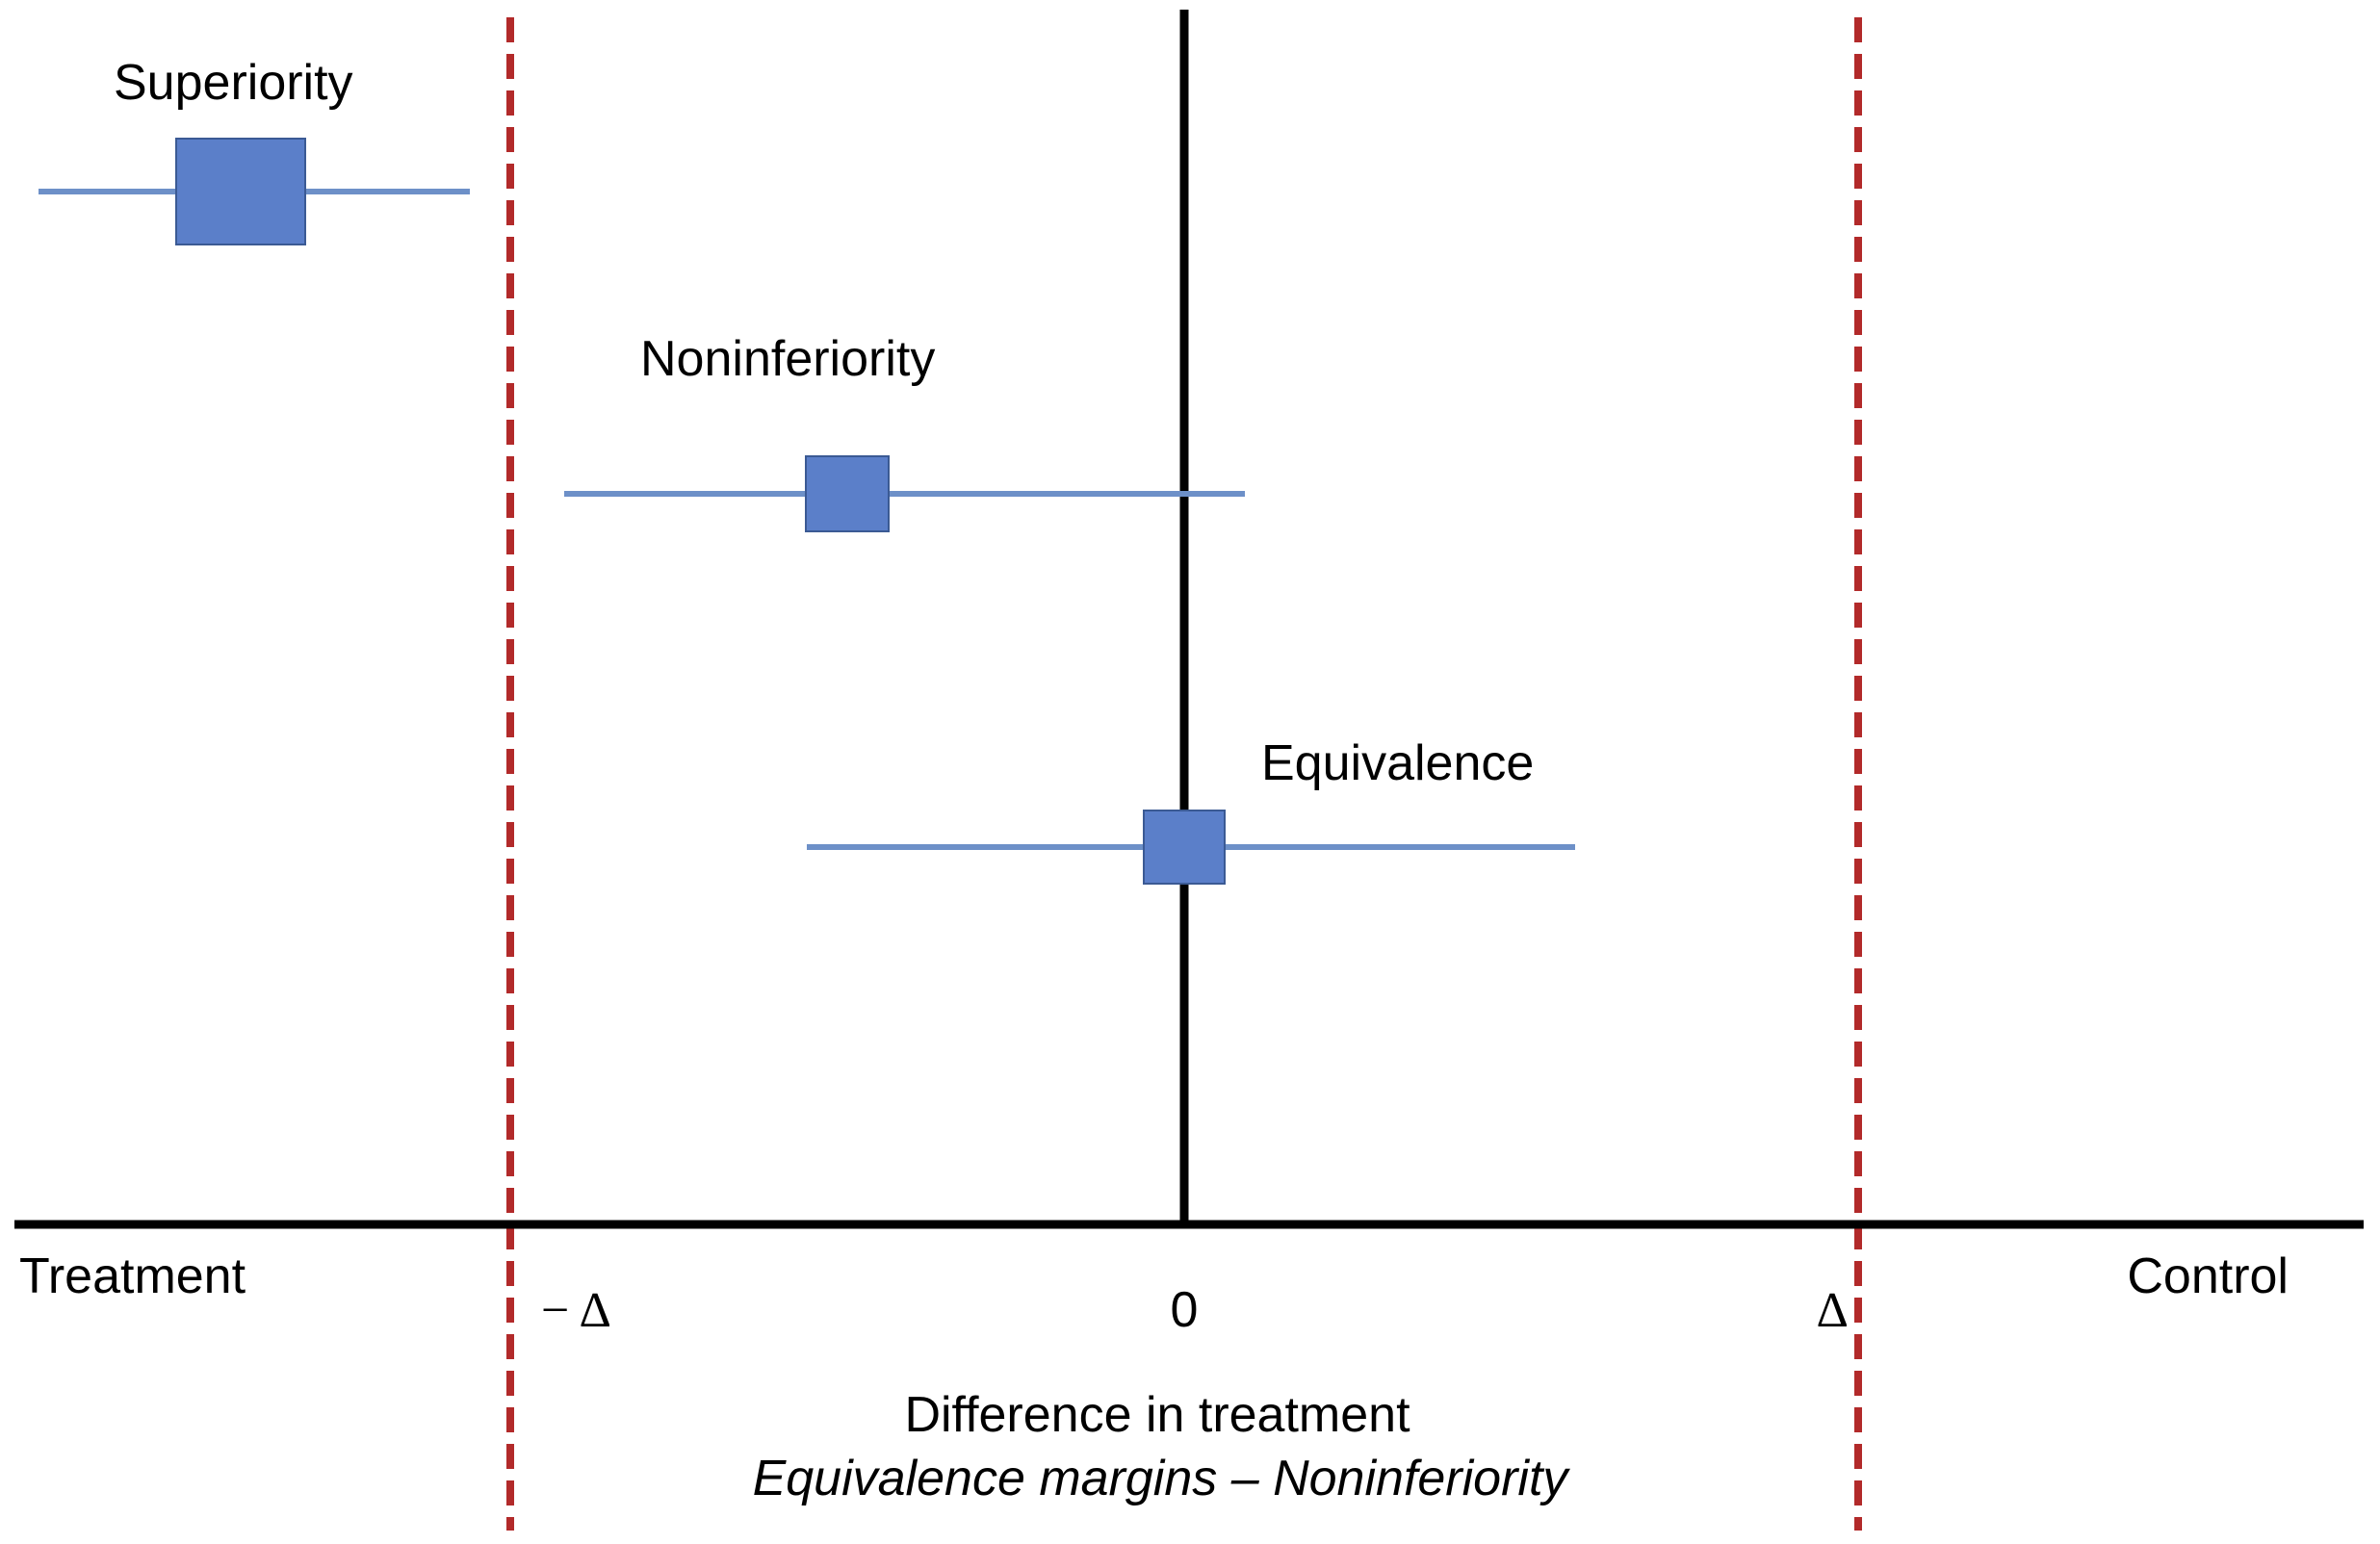  Describe the element at coordinates (848, 493) in the screenshot. I see `noninferiority-point-estimate` at that location.